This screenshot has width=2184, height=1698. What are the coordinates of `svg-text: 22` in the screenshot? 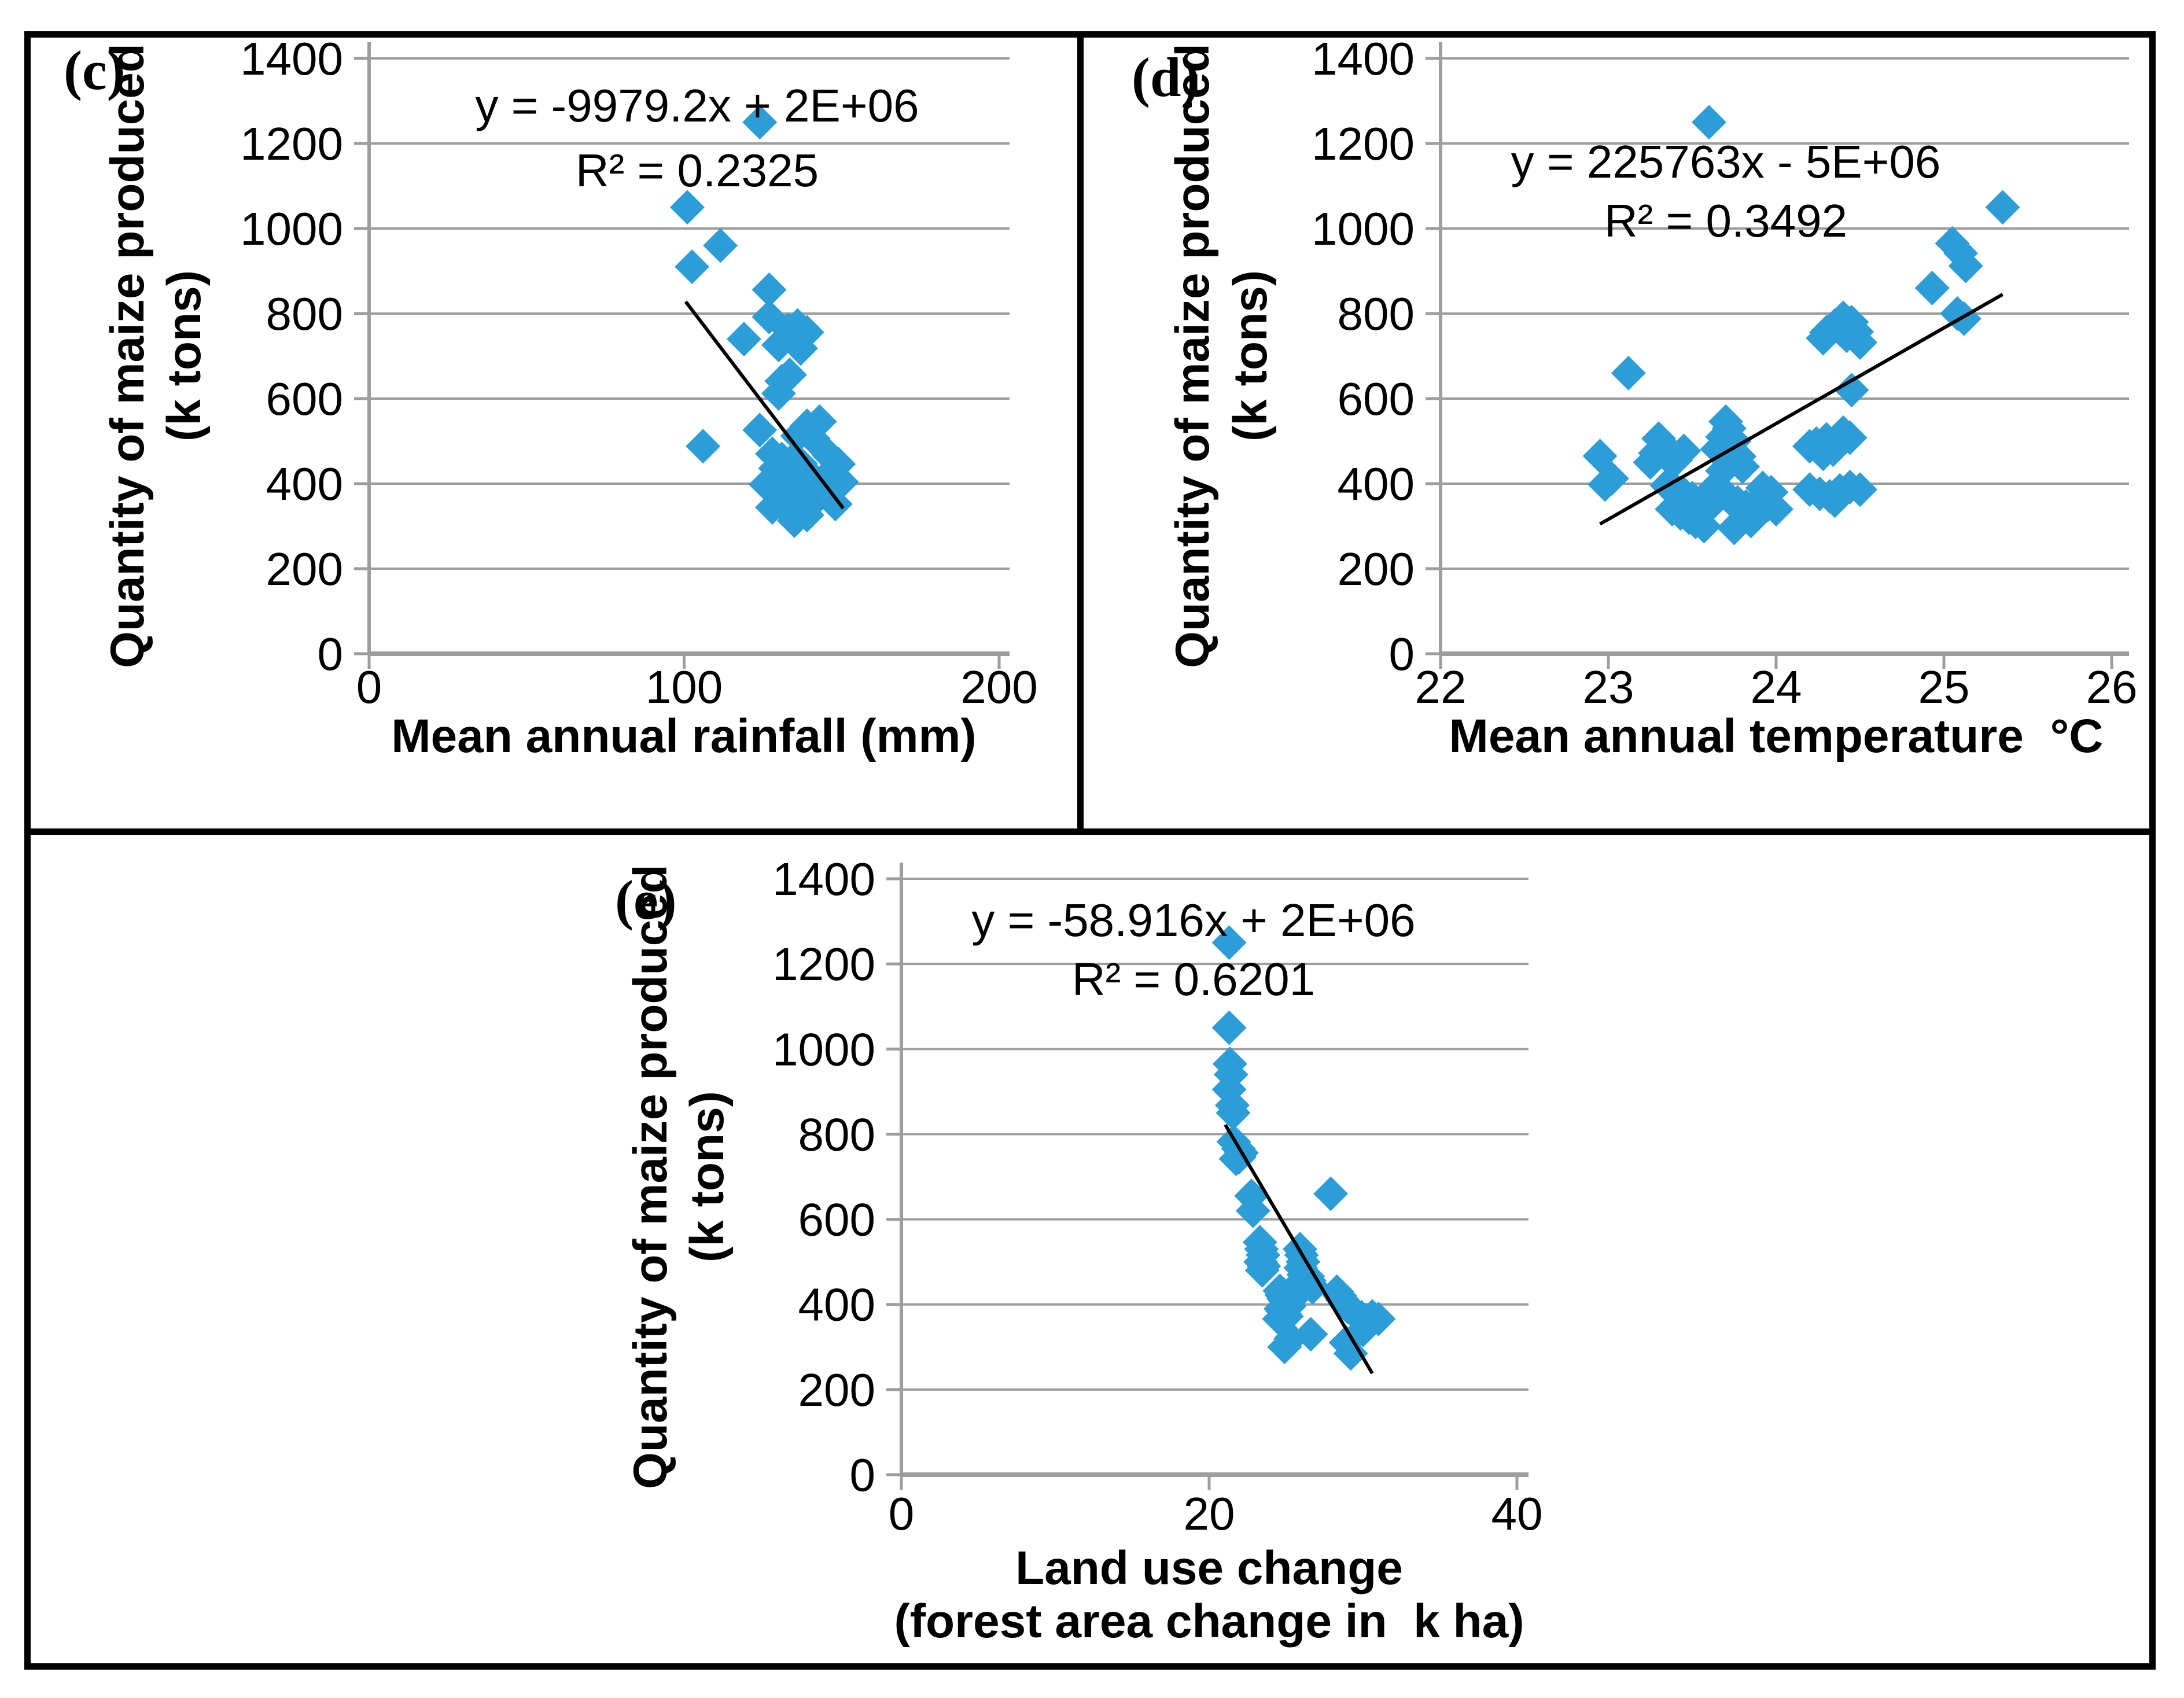 It's located at (1441, 687).